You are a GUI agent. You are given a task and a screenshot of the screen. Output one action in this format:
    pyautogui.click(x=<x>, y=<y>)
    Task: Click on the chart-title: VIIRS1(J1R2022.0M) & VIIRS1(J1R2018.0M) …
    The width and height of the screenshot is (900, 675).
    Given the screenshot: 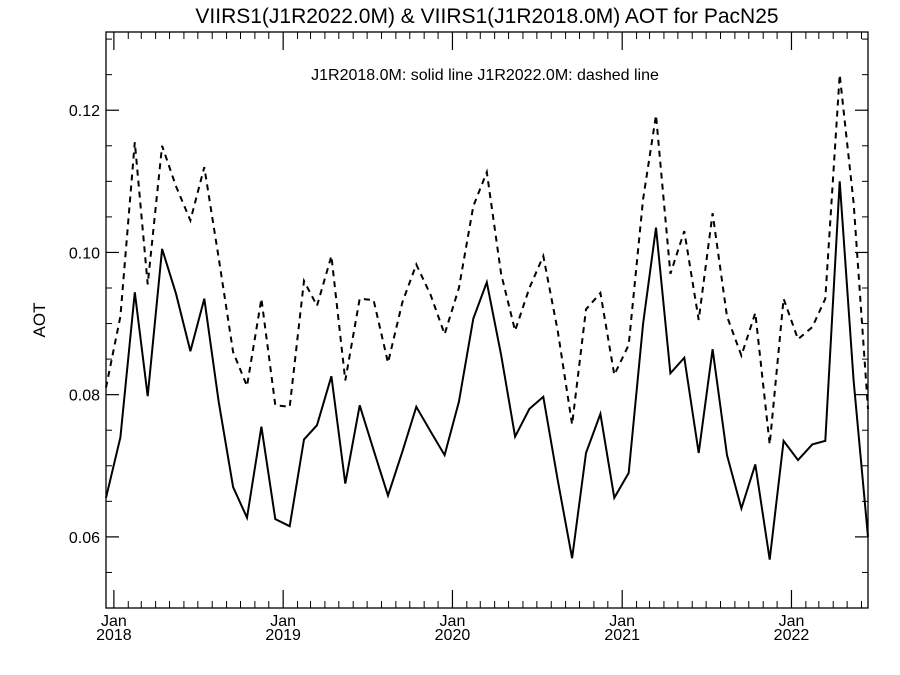 What is the action you would take?
    pyautogui.click(x=486, y=16)
    